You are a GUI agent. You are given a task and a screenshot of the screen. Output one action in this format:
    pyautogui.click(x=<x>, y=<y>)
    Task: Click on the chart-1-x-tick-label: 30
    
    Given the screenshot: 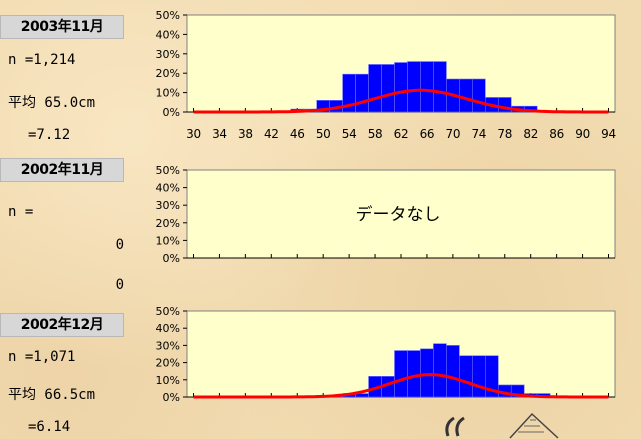 What is the action you would take?
    pyautogui.click(x=193, y=134)
    